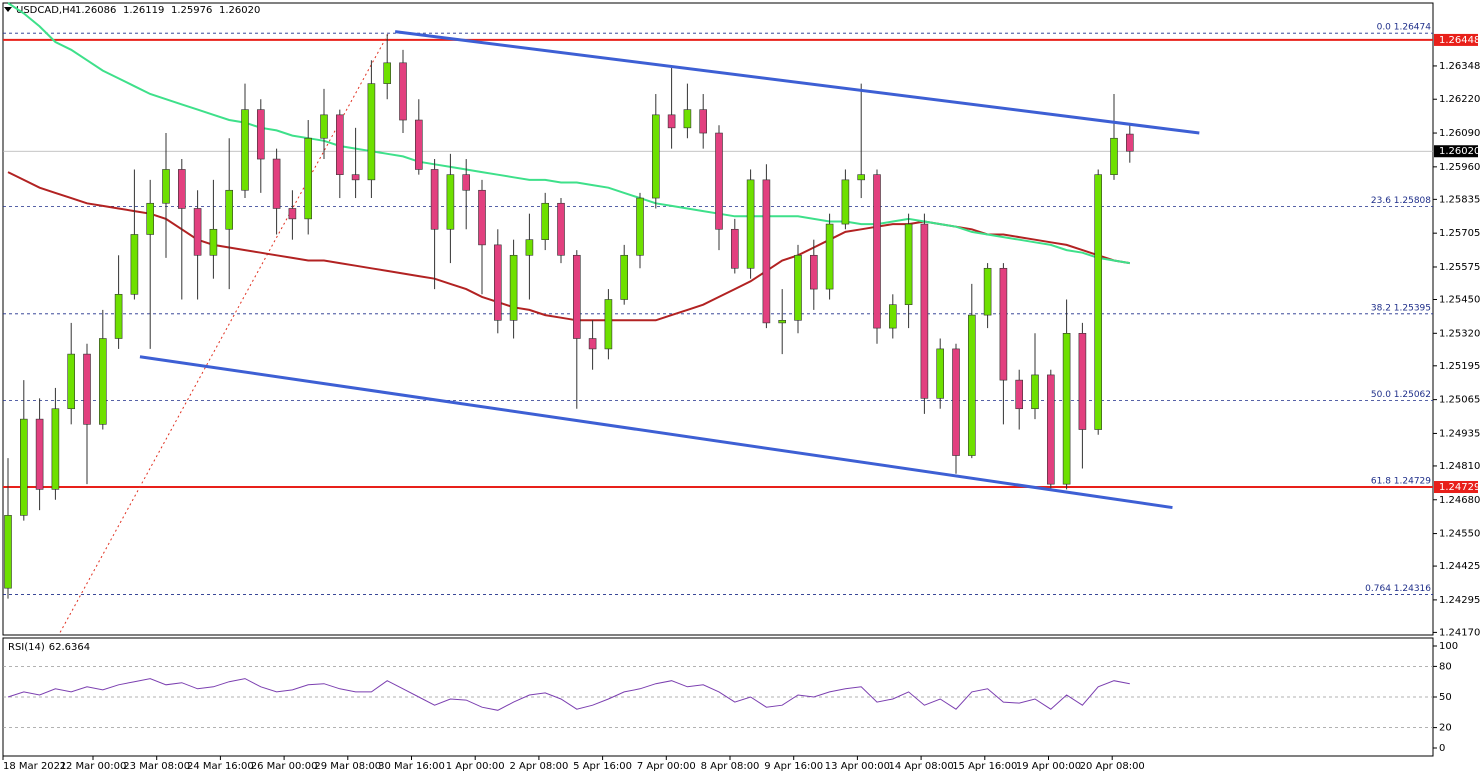 The image size is (1480, 775). I want to click on moving-average, so click(568, 246).